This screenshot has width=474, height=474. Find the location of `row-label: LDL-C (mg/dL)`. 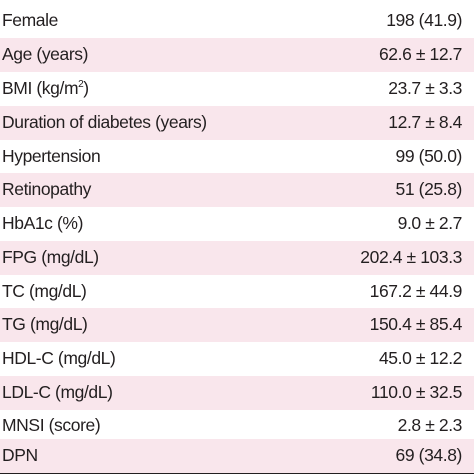

row-label: LDL-C (mg/dL) is located at coordinates (57, 392).